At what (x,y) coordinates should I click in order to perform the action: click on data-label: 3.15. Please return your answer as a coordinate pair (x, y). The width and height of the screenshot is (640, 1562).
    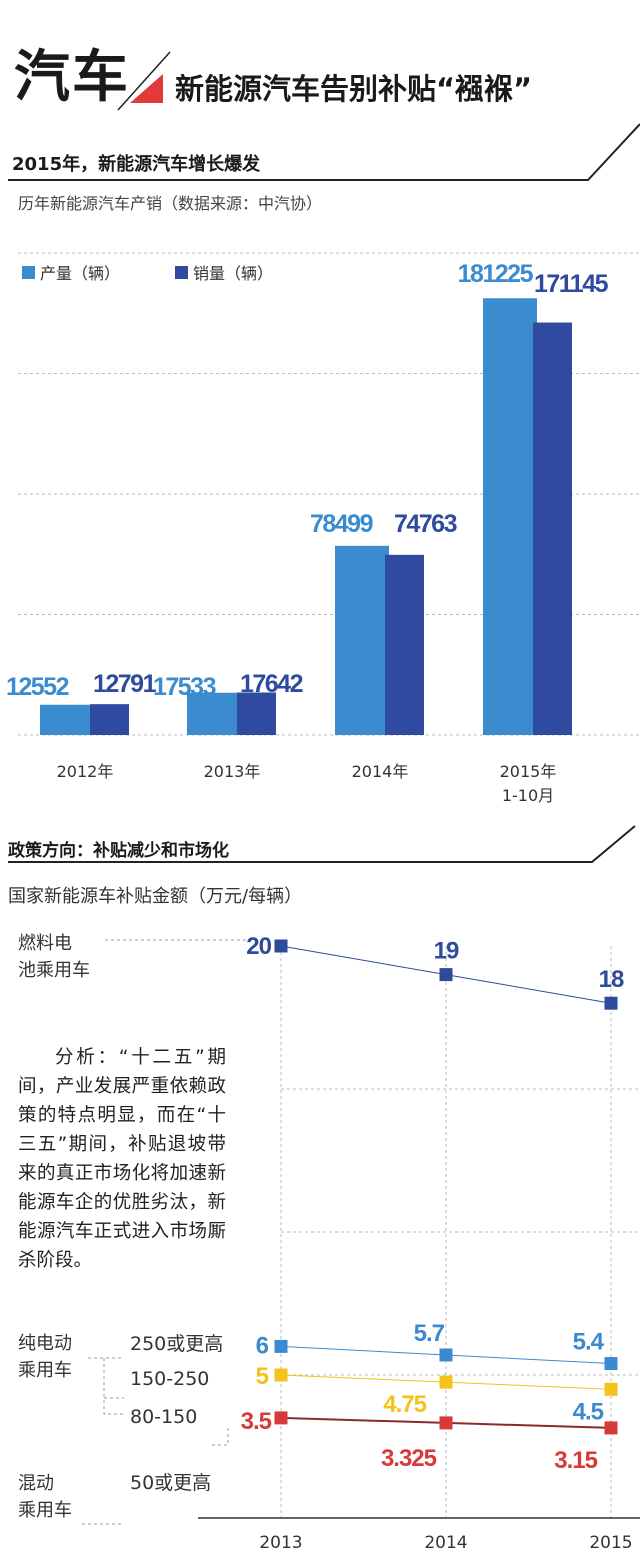
    Looking at the image, I should click on (575, 1460).